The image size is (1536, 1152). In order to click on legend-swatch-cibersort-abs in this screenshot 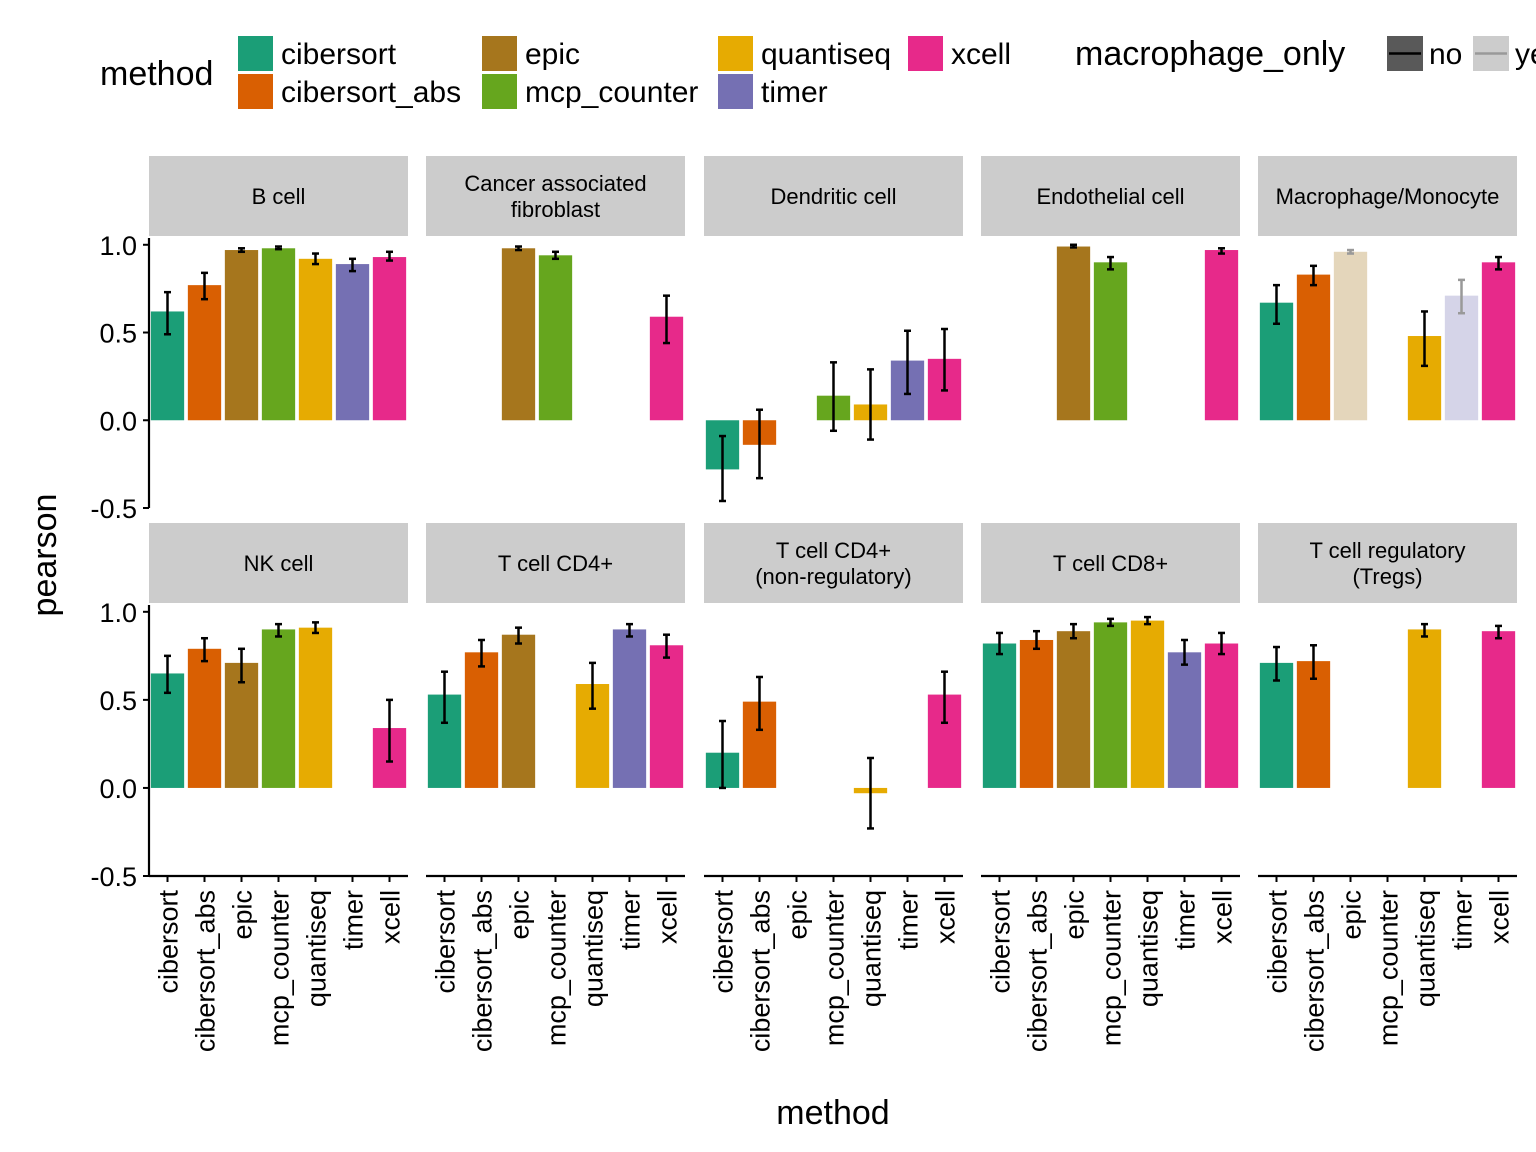, I will do `click(255, 91)`.